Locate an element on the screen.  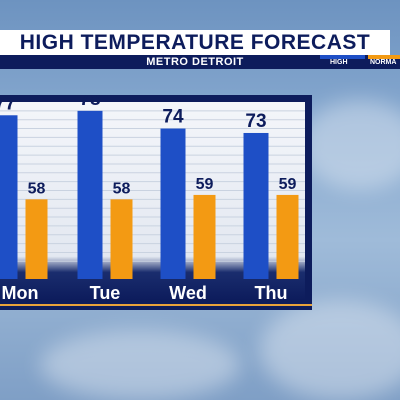
category-label-wed: Wed is located at coordinates (188, 293).